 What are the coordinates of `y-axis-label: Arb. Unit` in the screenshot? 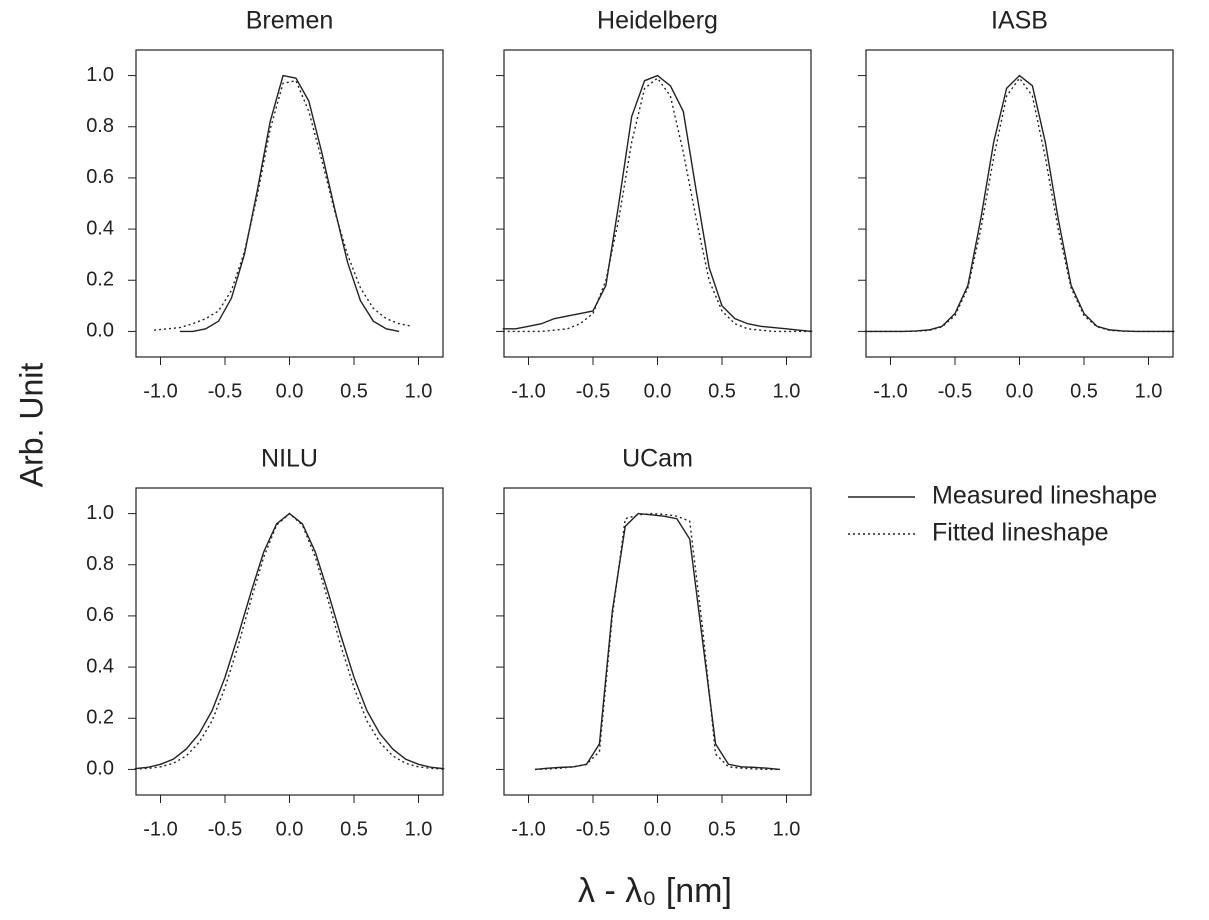 It's located at (31, 425).